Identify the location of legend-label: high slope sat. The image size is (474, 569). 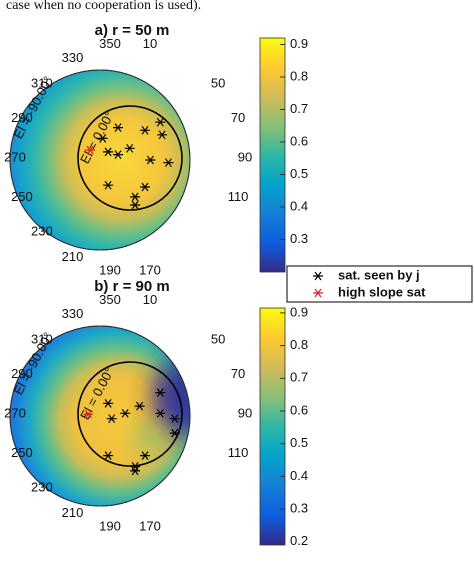
(382, 291).